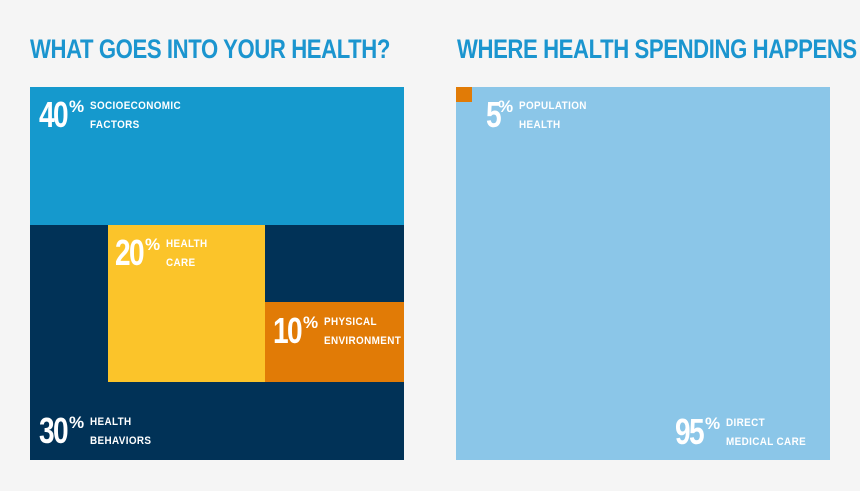 Image resolution: width=860 pixels, height=491 pixels. What do you see at coordinates (136, 106) in the screenshot?
I see `socioeconomic-label-line1: SOCIOECONOMIC` at bounding box center [136, 106].